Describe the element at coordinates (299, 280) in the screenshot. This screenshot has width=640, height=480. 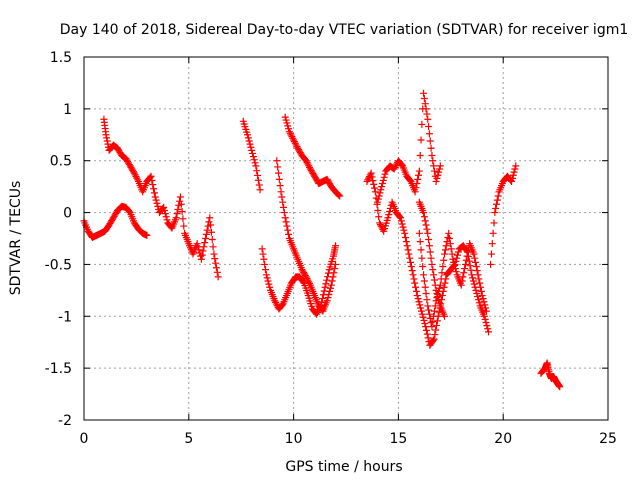
I see `series-arc4` at that location.